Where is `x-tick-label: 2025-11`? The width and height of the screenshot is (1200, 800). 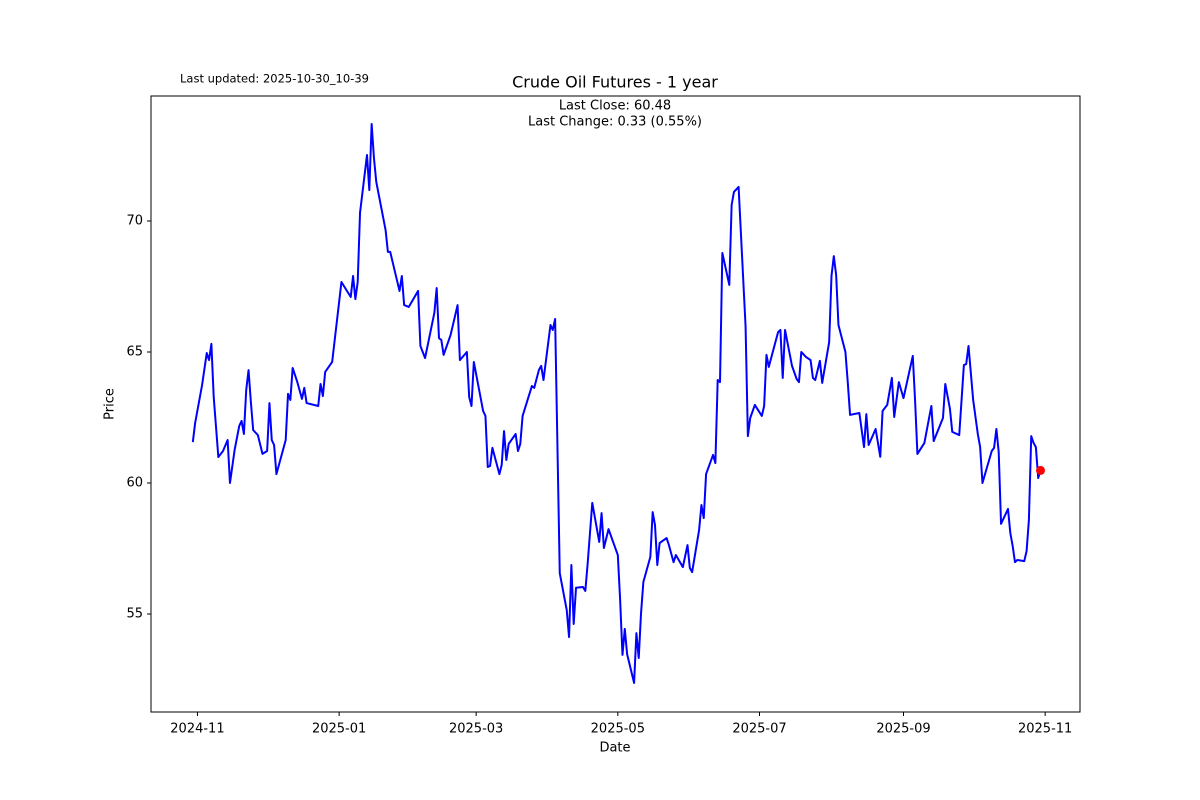 x-tick-label: 2025-11 is located at coordinates (1045, 729).